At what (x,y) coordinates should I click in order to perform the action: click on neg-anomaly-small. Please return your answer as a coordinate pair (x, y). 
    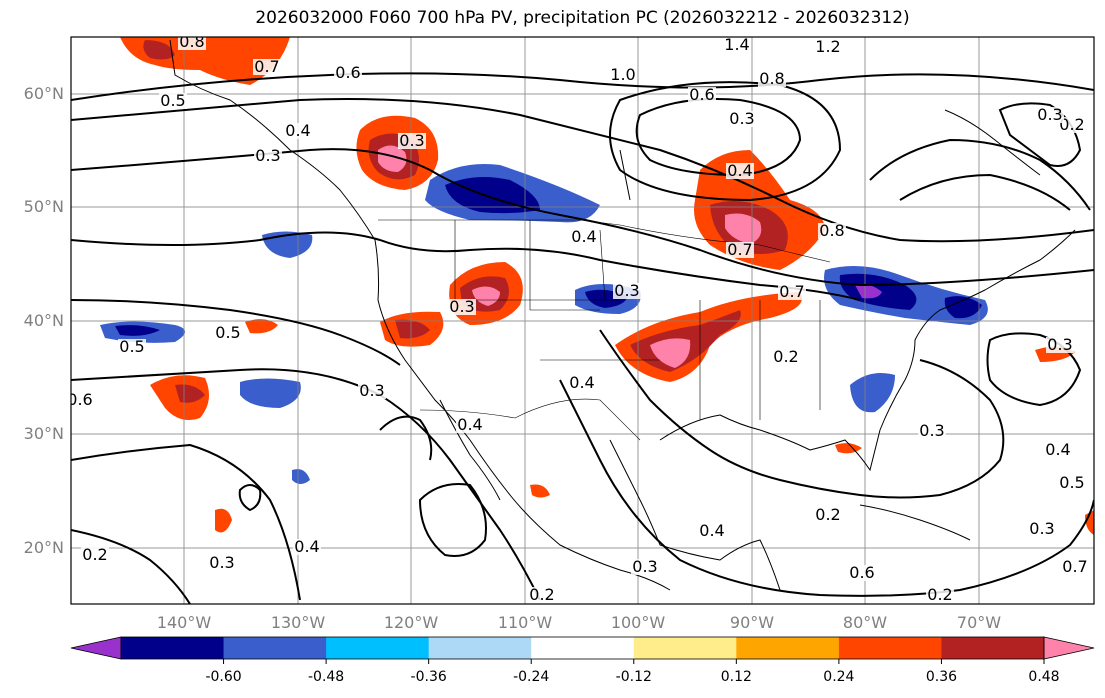
    Looking at the image, I should click on (301, 476).